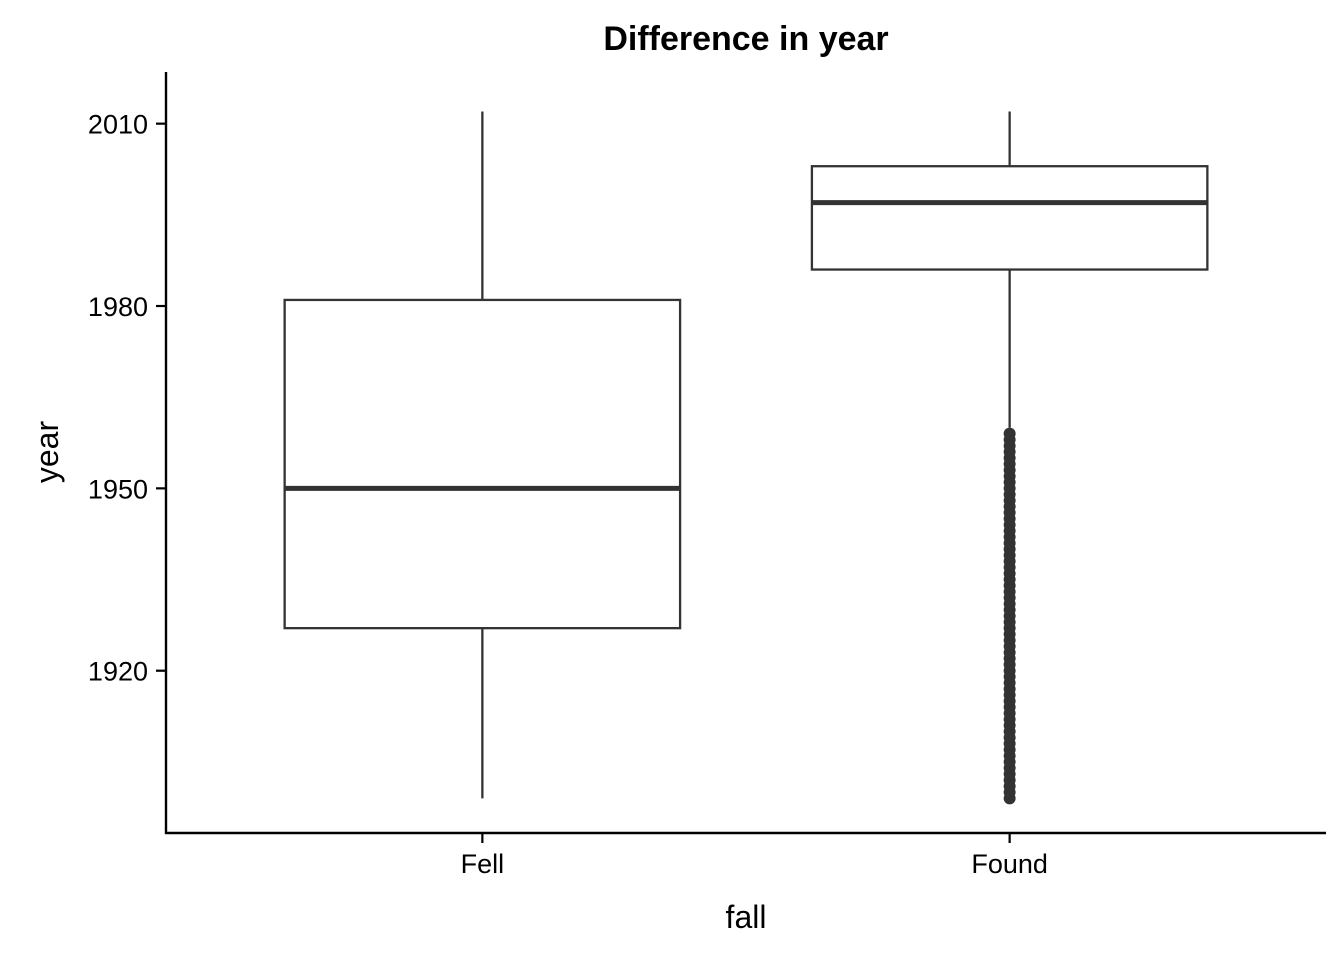  What do you see at coordinates (1009, 433) in the screenshot?
I see `found-outlier-point` at bounding box center [1009, 433].